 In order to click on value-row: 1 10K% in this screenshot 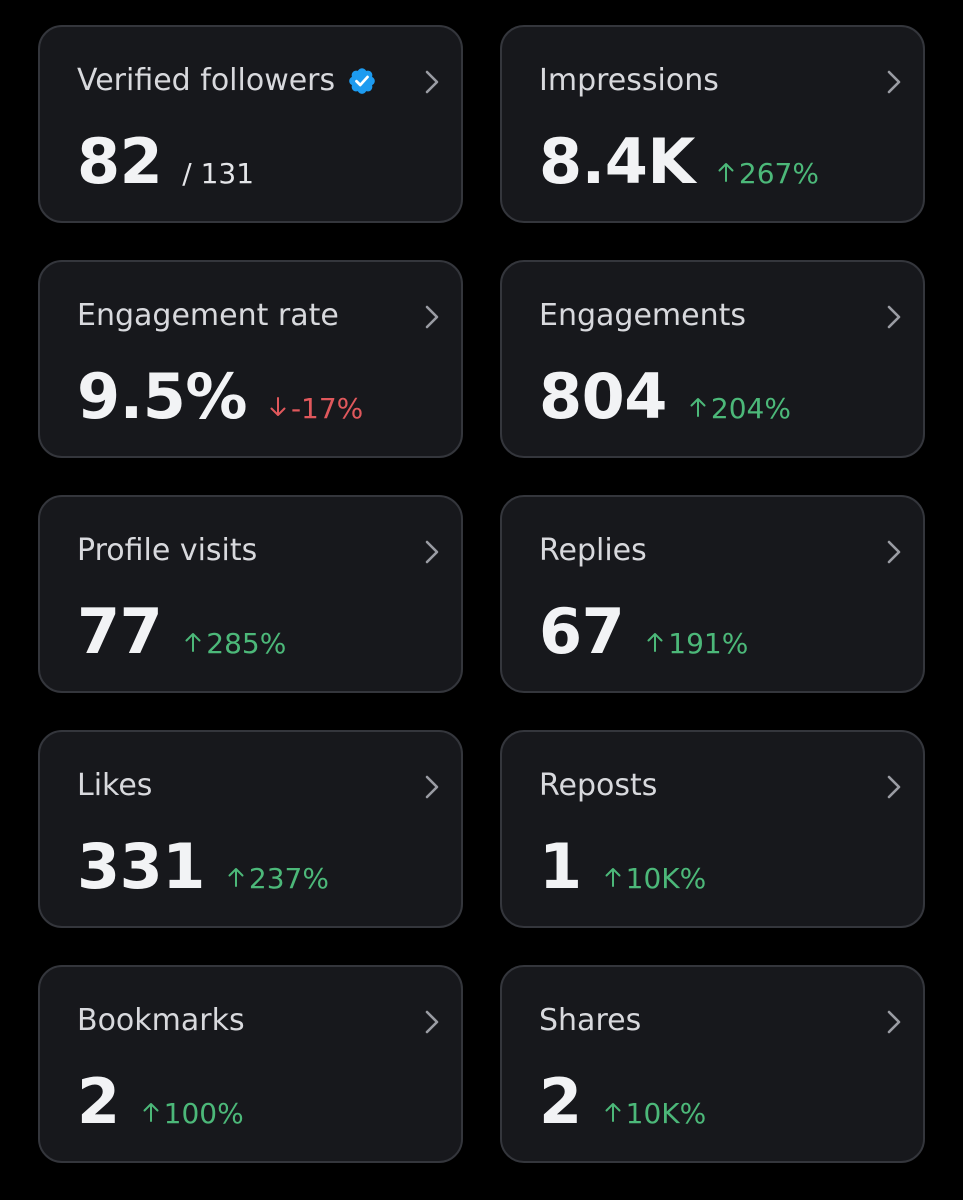, I will do `click(622, 867)`.